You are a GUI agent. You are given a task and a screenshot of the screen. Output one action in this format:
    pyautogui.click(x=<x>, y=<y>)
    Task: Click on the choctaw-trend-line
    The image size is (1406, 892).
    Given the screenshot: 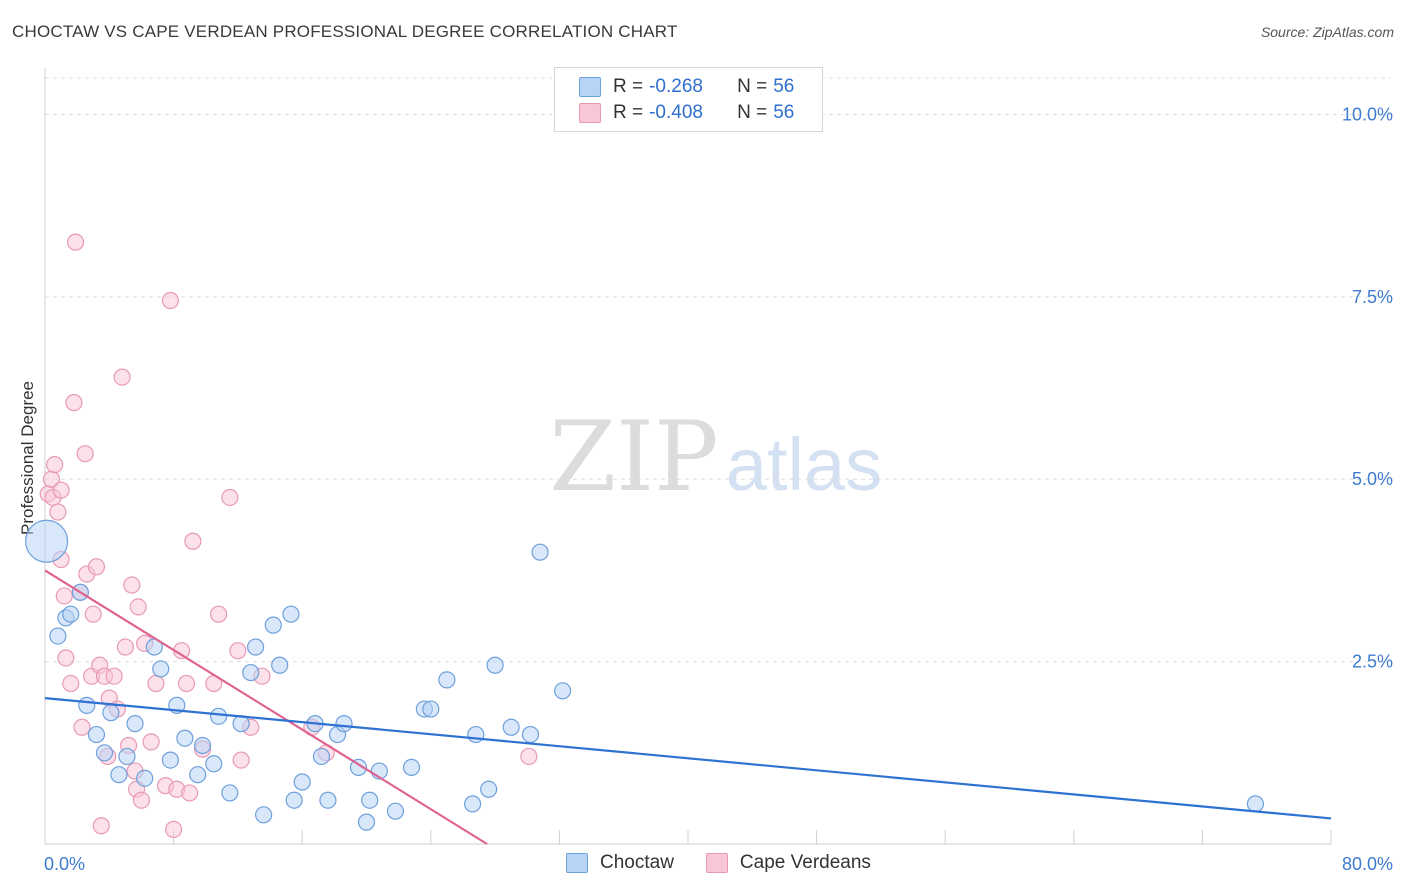 What is the action you would take?
    pyautogui.click(x=688, y=758)
    